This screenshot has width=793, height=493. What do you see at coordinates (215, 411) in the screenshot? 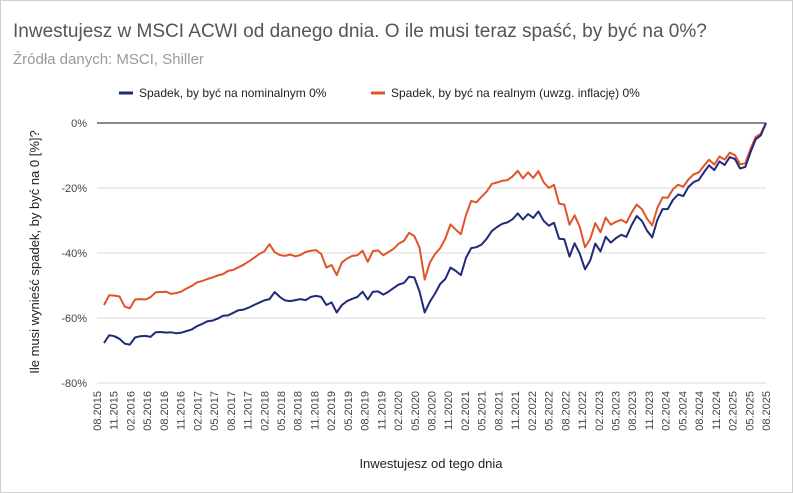
I see `x-tick-label: 05.2017` at bounding box center [215, 411].